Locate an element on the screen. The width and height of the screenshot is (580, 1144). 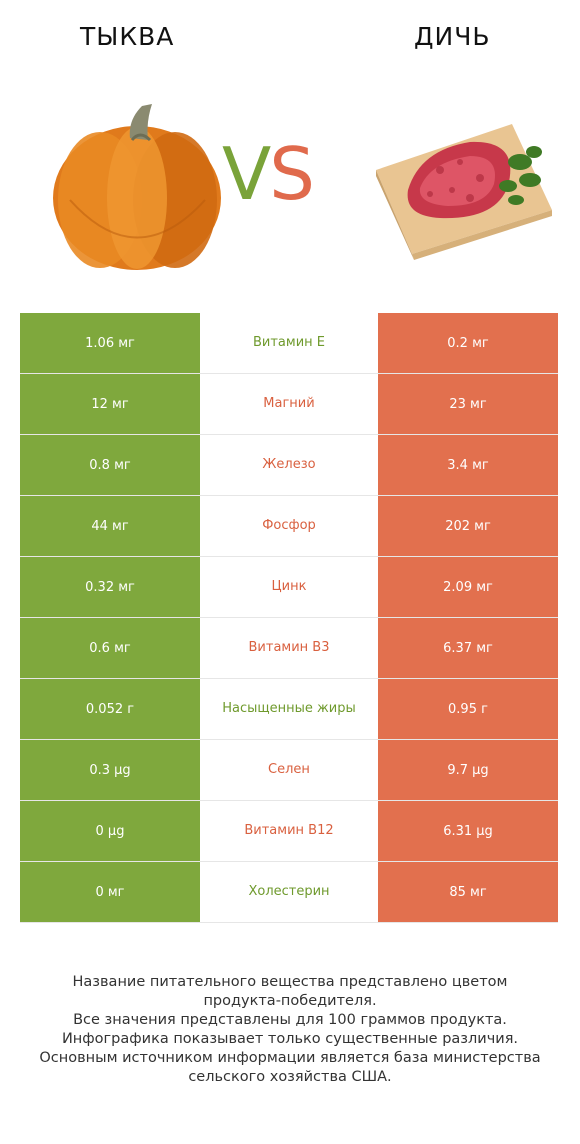
hero-images is located at coordinates (302, 187).